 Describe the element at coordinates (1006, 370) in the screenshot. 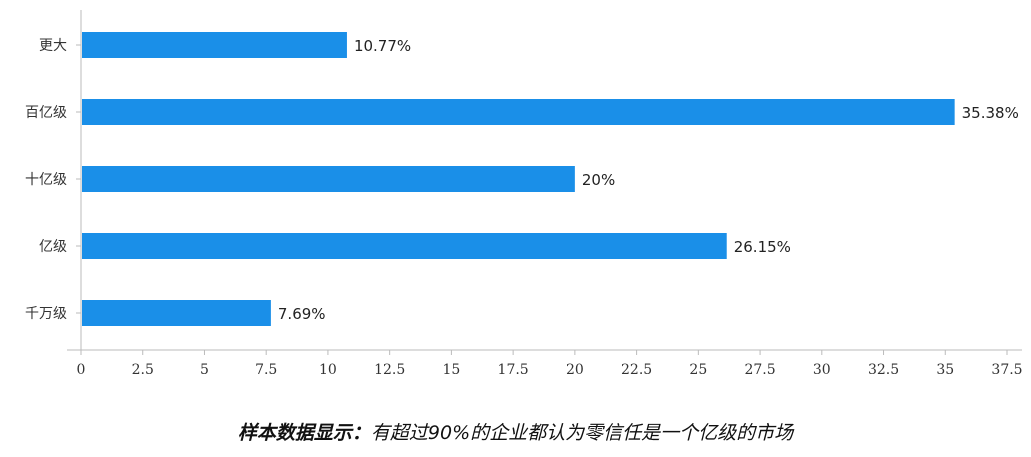

I see `x-tick-label: 37.5` at that location.